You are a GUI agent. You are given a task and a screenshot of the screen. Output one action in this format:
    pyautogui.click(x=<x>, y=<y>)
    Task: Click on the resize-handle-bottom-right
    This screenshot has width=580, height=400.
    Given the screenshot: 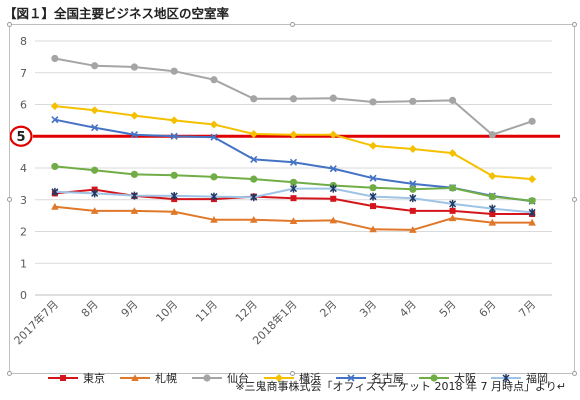 What is the action you would take?
    pyautogui.click(x=574, y=373)
    